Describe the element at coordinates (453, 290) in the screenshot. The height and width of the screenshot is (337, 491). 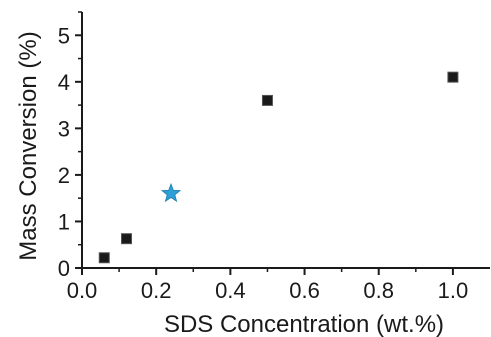
I see `x-tick-label: 1.0` at that location.